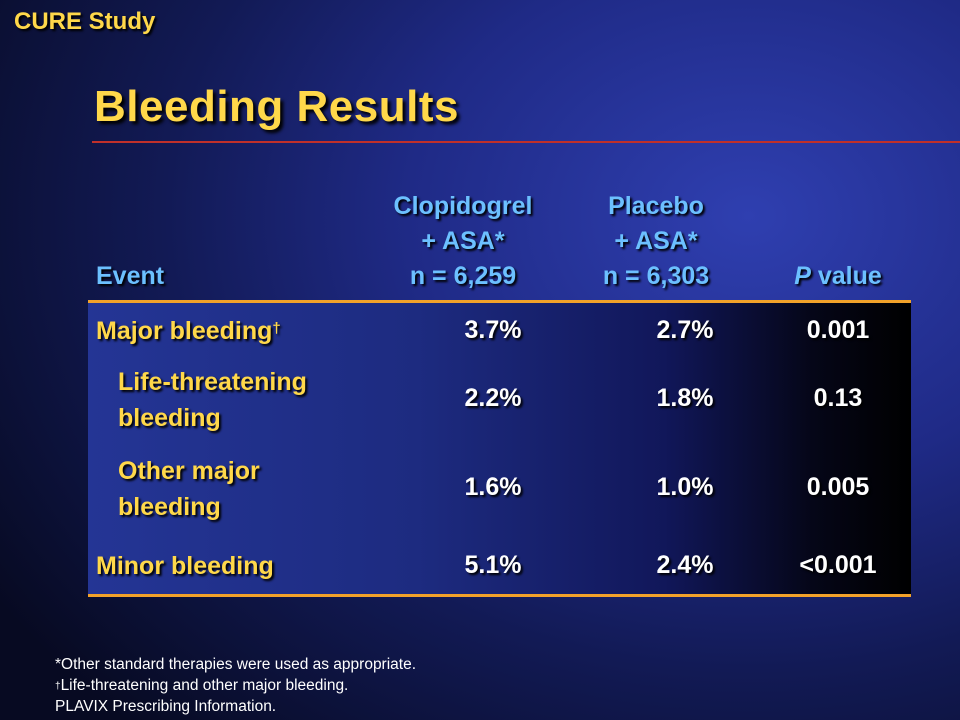 The width and height of the screenshot is (960, 720). What do you see at coordinates (212, 400) in the screenshot?
I see `row-event: Life-threatening bleeding` at bounding box center [212, 400].